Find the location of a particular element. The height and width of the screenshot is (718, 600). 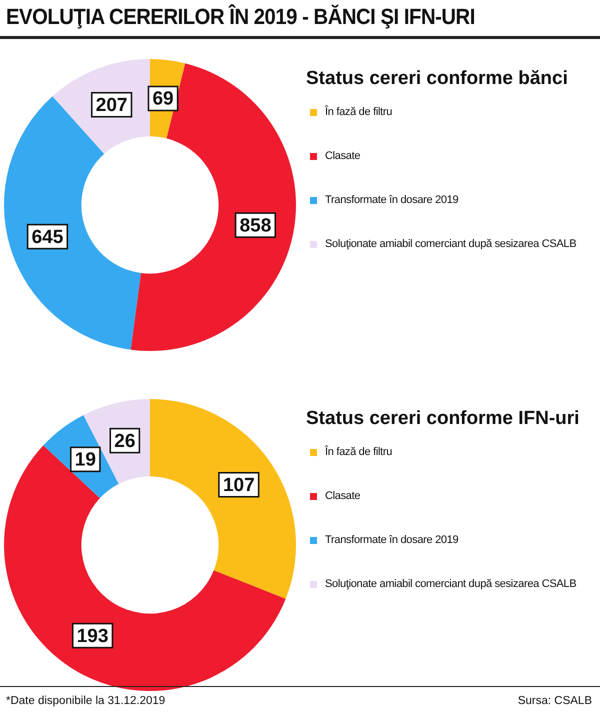

data-label: 19 is located at coordinates (85, 460).